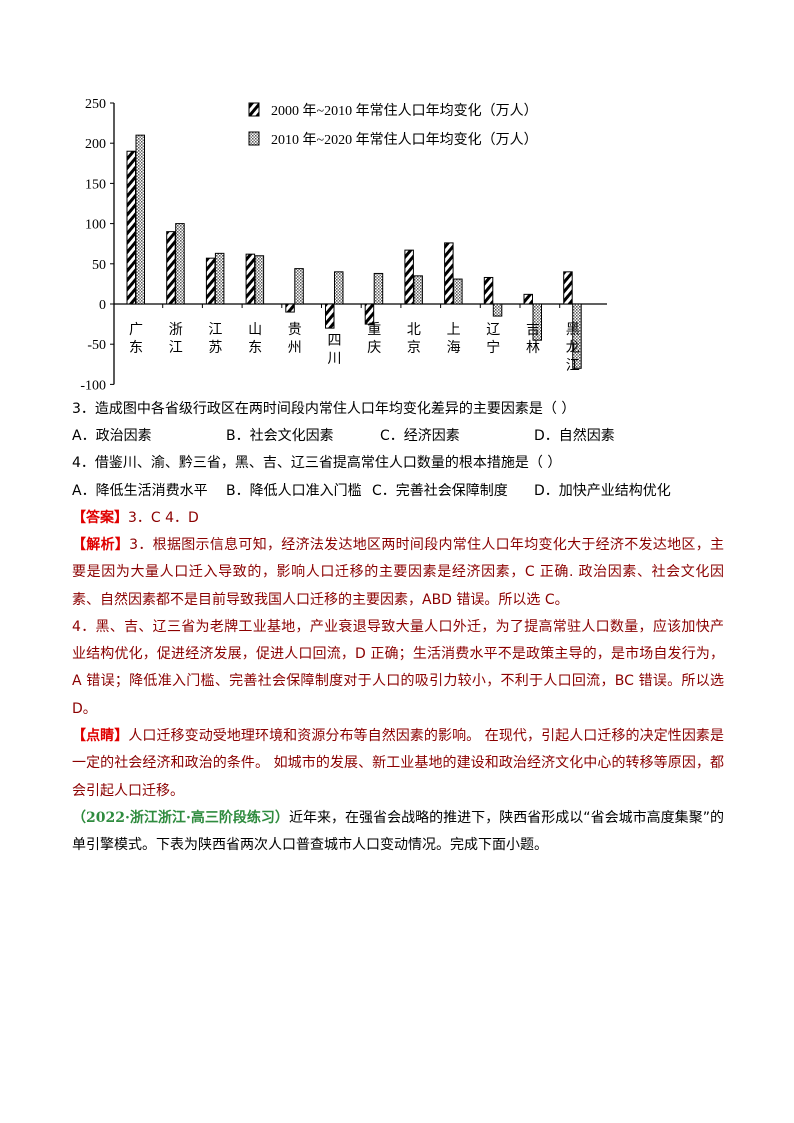  Describe the element at coordinates (101, 545) in the screenshot. I see `analysis-label: 【解析】` at that location.